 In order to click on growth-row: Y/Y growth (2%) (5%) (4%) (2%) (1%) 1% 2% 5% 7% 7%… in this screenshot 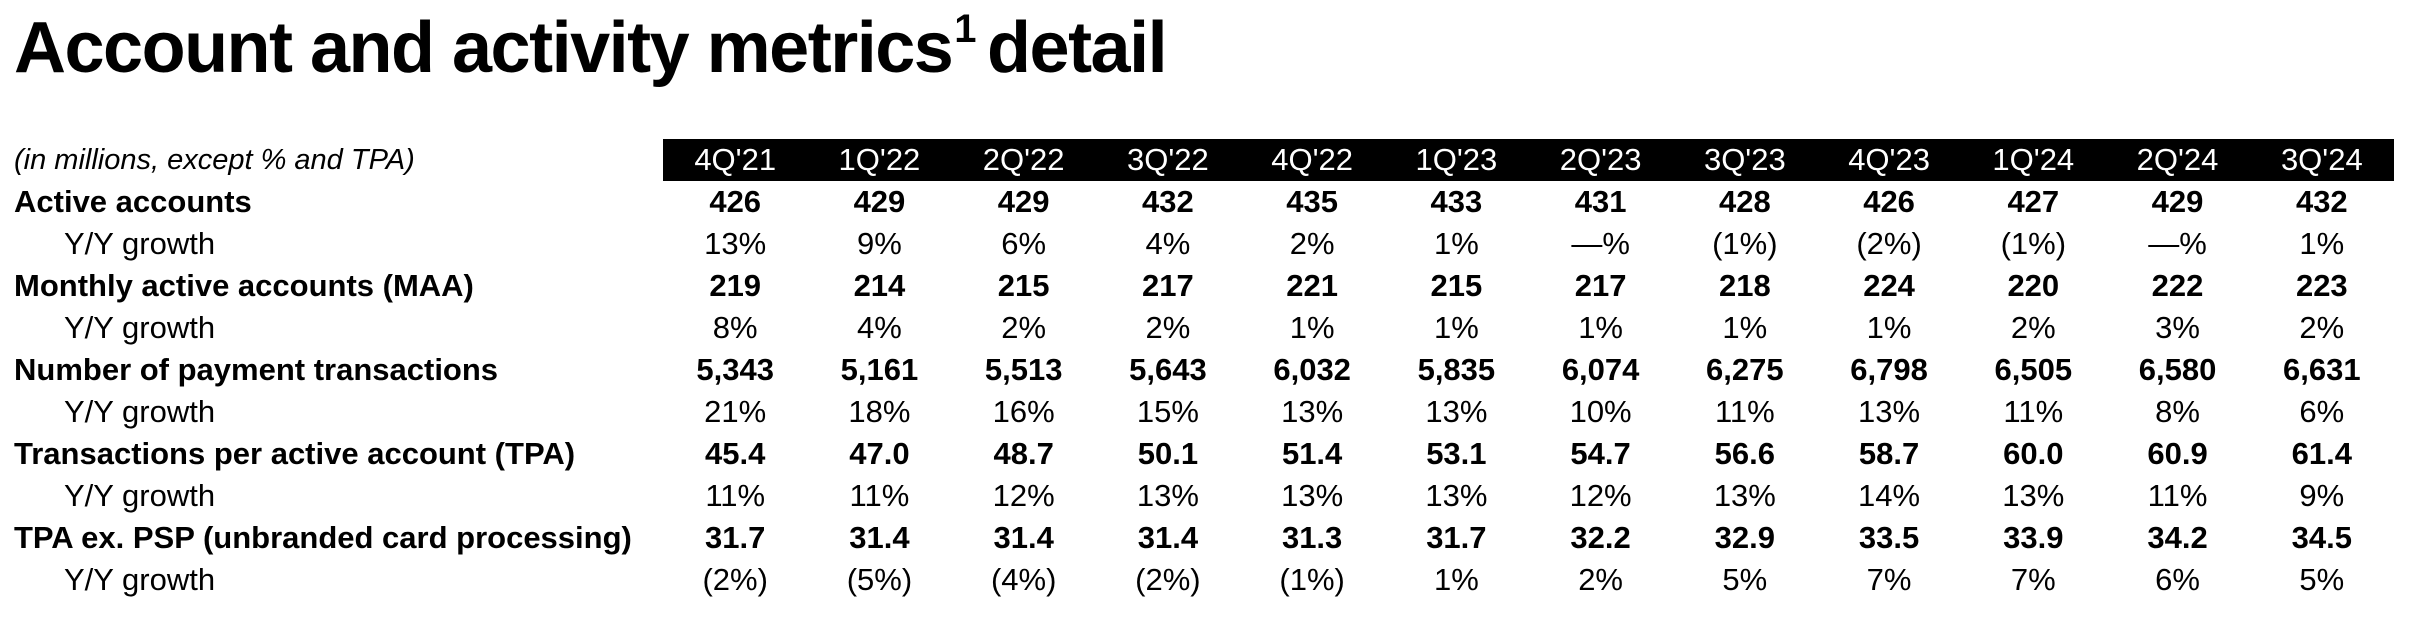, I will do `click(1204, 580)`.